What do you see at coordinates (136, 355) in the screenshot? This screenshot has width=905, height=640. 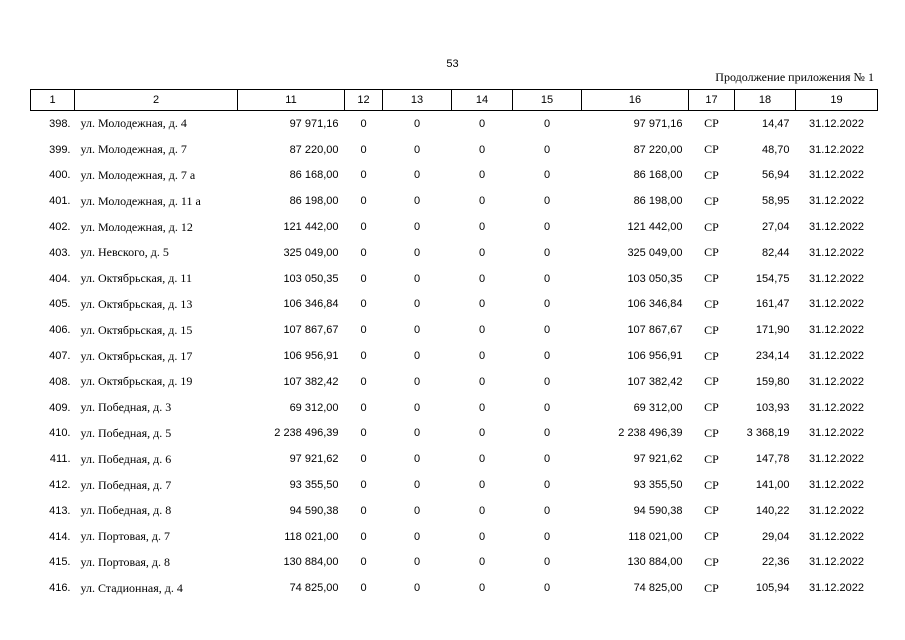 I see `address-cell: ул. Октябрьская, д. 17` at bounding box center [136, 355].